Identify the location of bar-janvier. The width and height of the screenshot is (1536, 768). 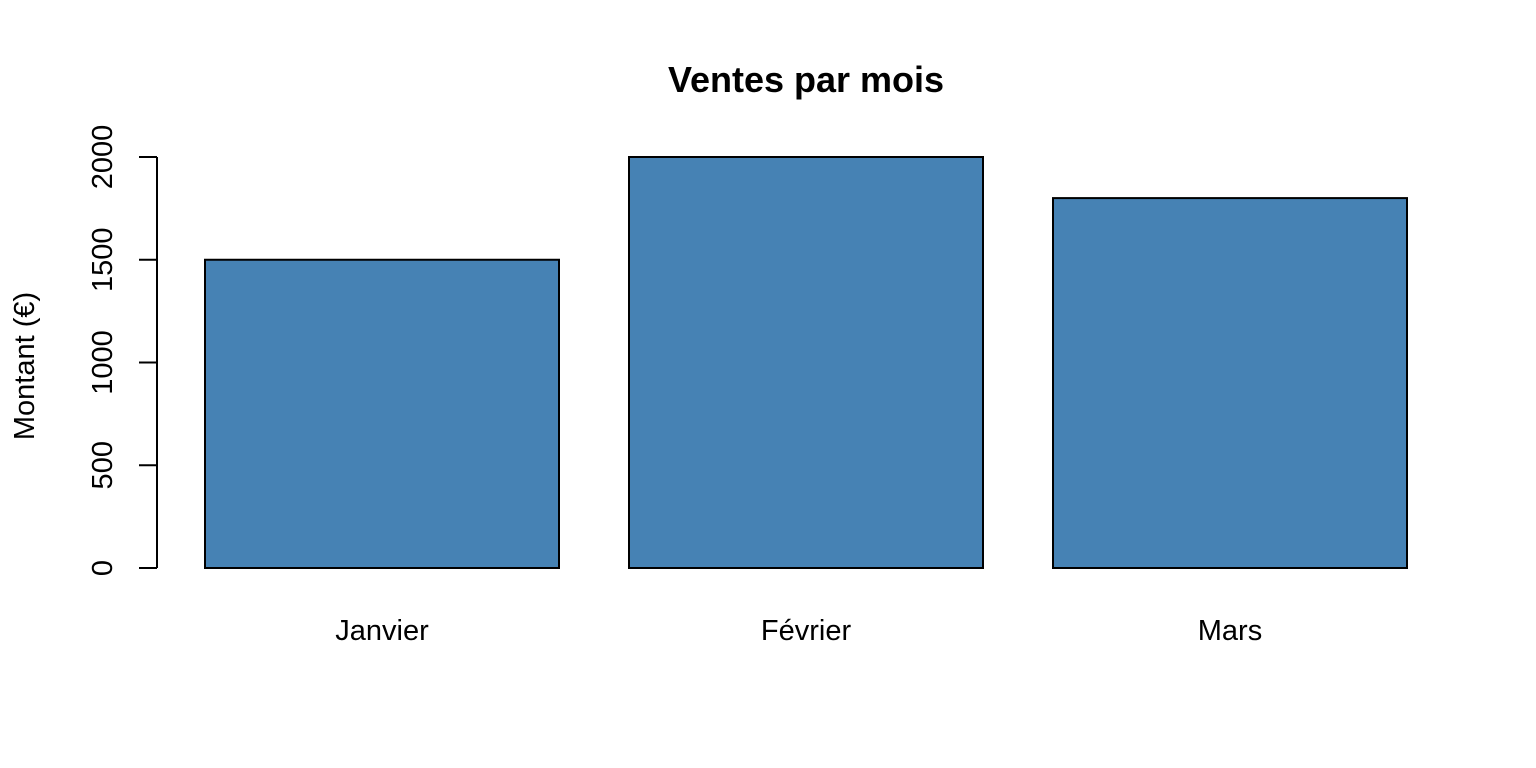
(382, 413).